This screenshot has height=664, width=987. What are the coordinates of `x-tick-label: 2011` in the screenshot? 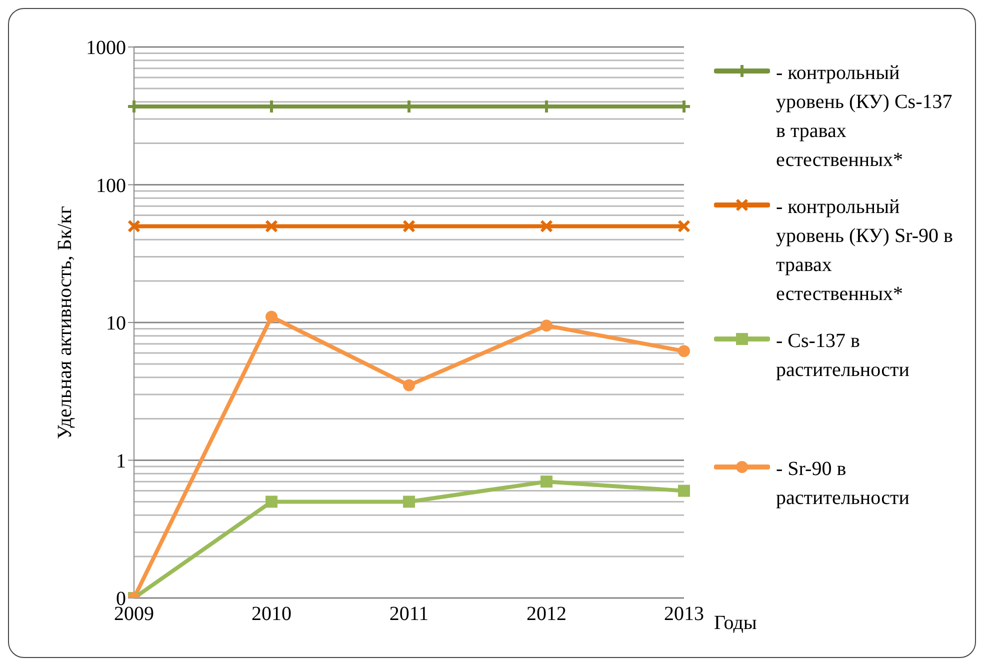 It's located at (409, 614).